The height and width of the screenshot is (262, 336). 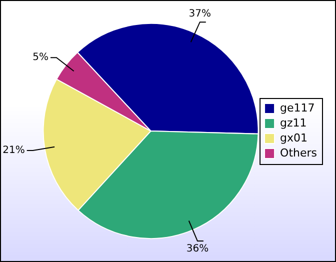 I want to click on data-label: 36%, so click(x=197, y=249).